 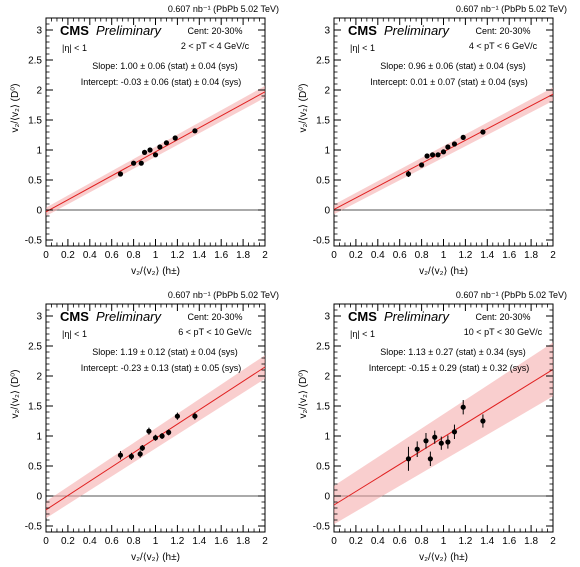 I want to click on slope-label: Slope: 0.96 ± 0.06 (stat) ± 0.04 (sys), so click(x=452, y=66).